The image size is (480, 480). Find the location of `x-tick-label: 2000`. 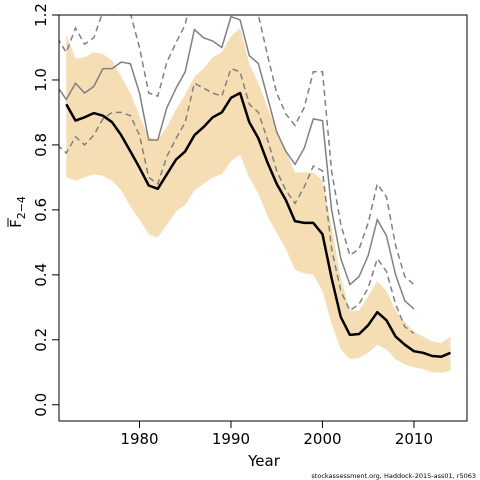

x-tick-label: 2000 is located at coordinates (322, 439).